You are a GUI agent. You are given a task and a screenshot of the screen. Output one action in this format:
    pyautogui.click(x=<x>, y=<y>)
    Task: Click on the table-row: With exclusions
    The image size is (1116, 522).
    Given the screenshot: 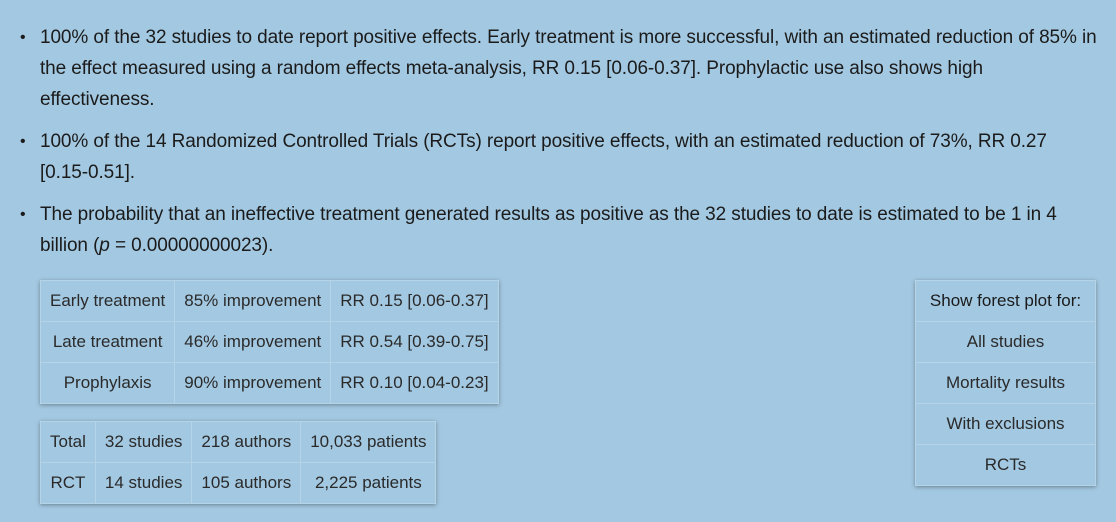 What is the action you would take?
    pyautogui.click(x=1005, y=424)
    